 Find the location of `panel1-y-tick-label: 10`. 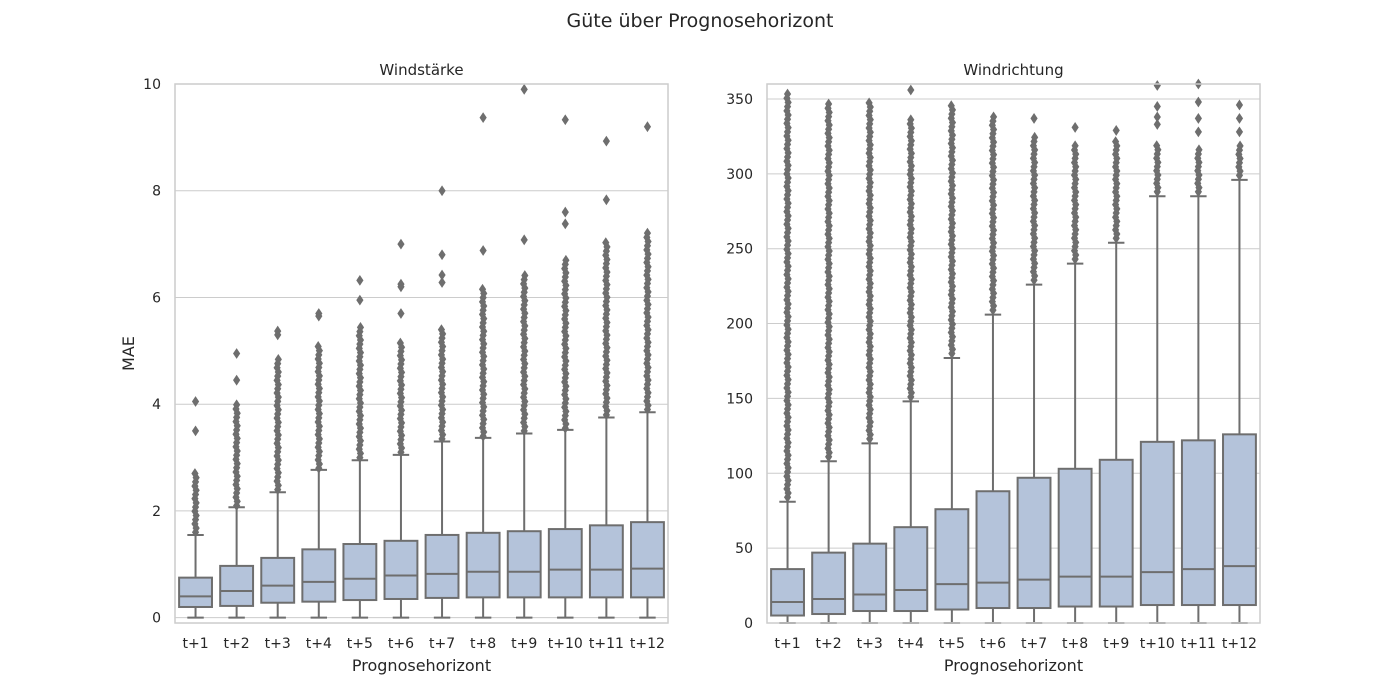

panel1-y-tick-label: 10 is located at coordinates (152, 85).